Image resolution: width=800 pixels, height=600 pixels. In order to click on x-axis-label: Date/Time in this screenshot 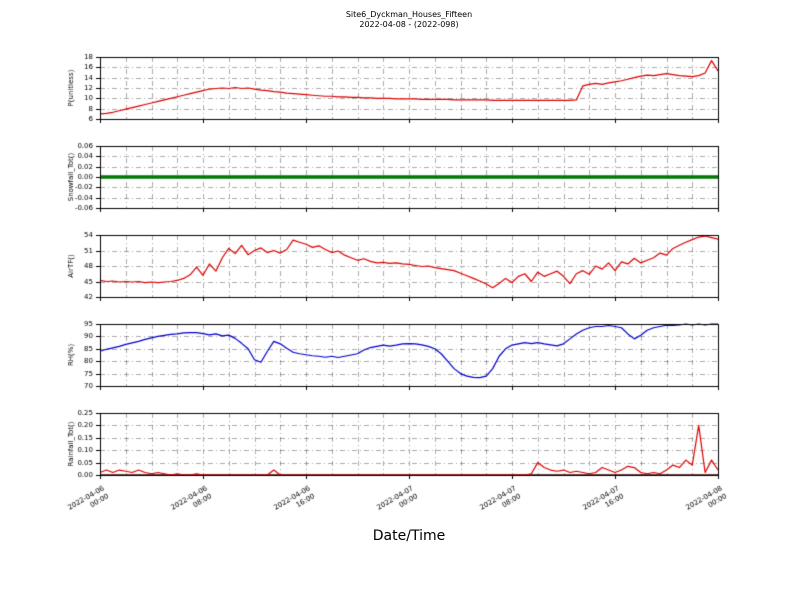, I will do `click(409, 536)`.